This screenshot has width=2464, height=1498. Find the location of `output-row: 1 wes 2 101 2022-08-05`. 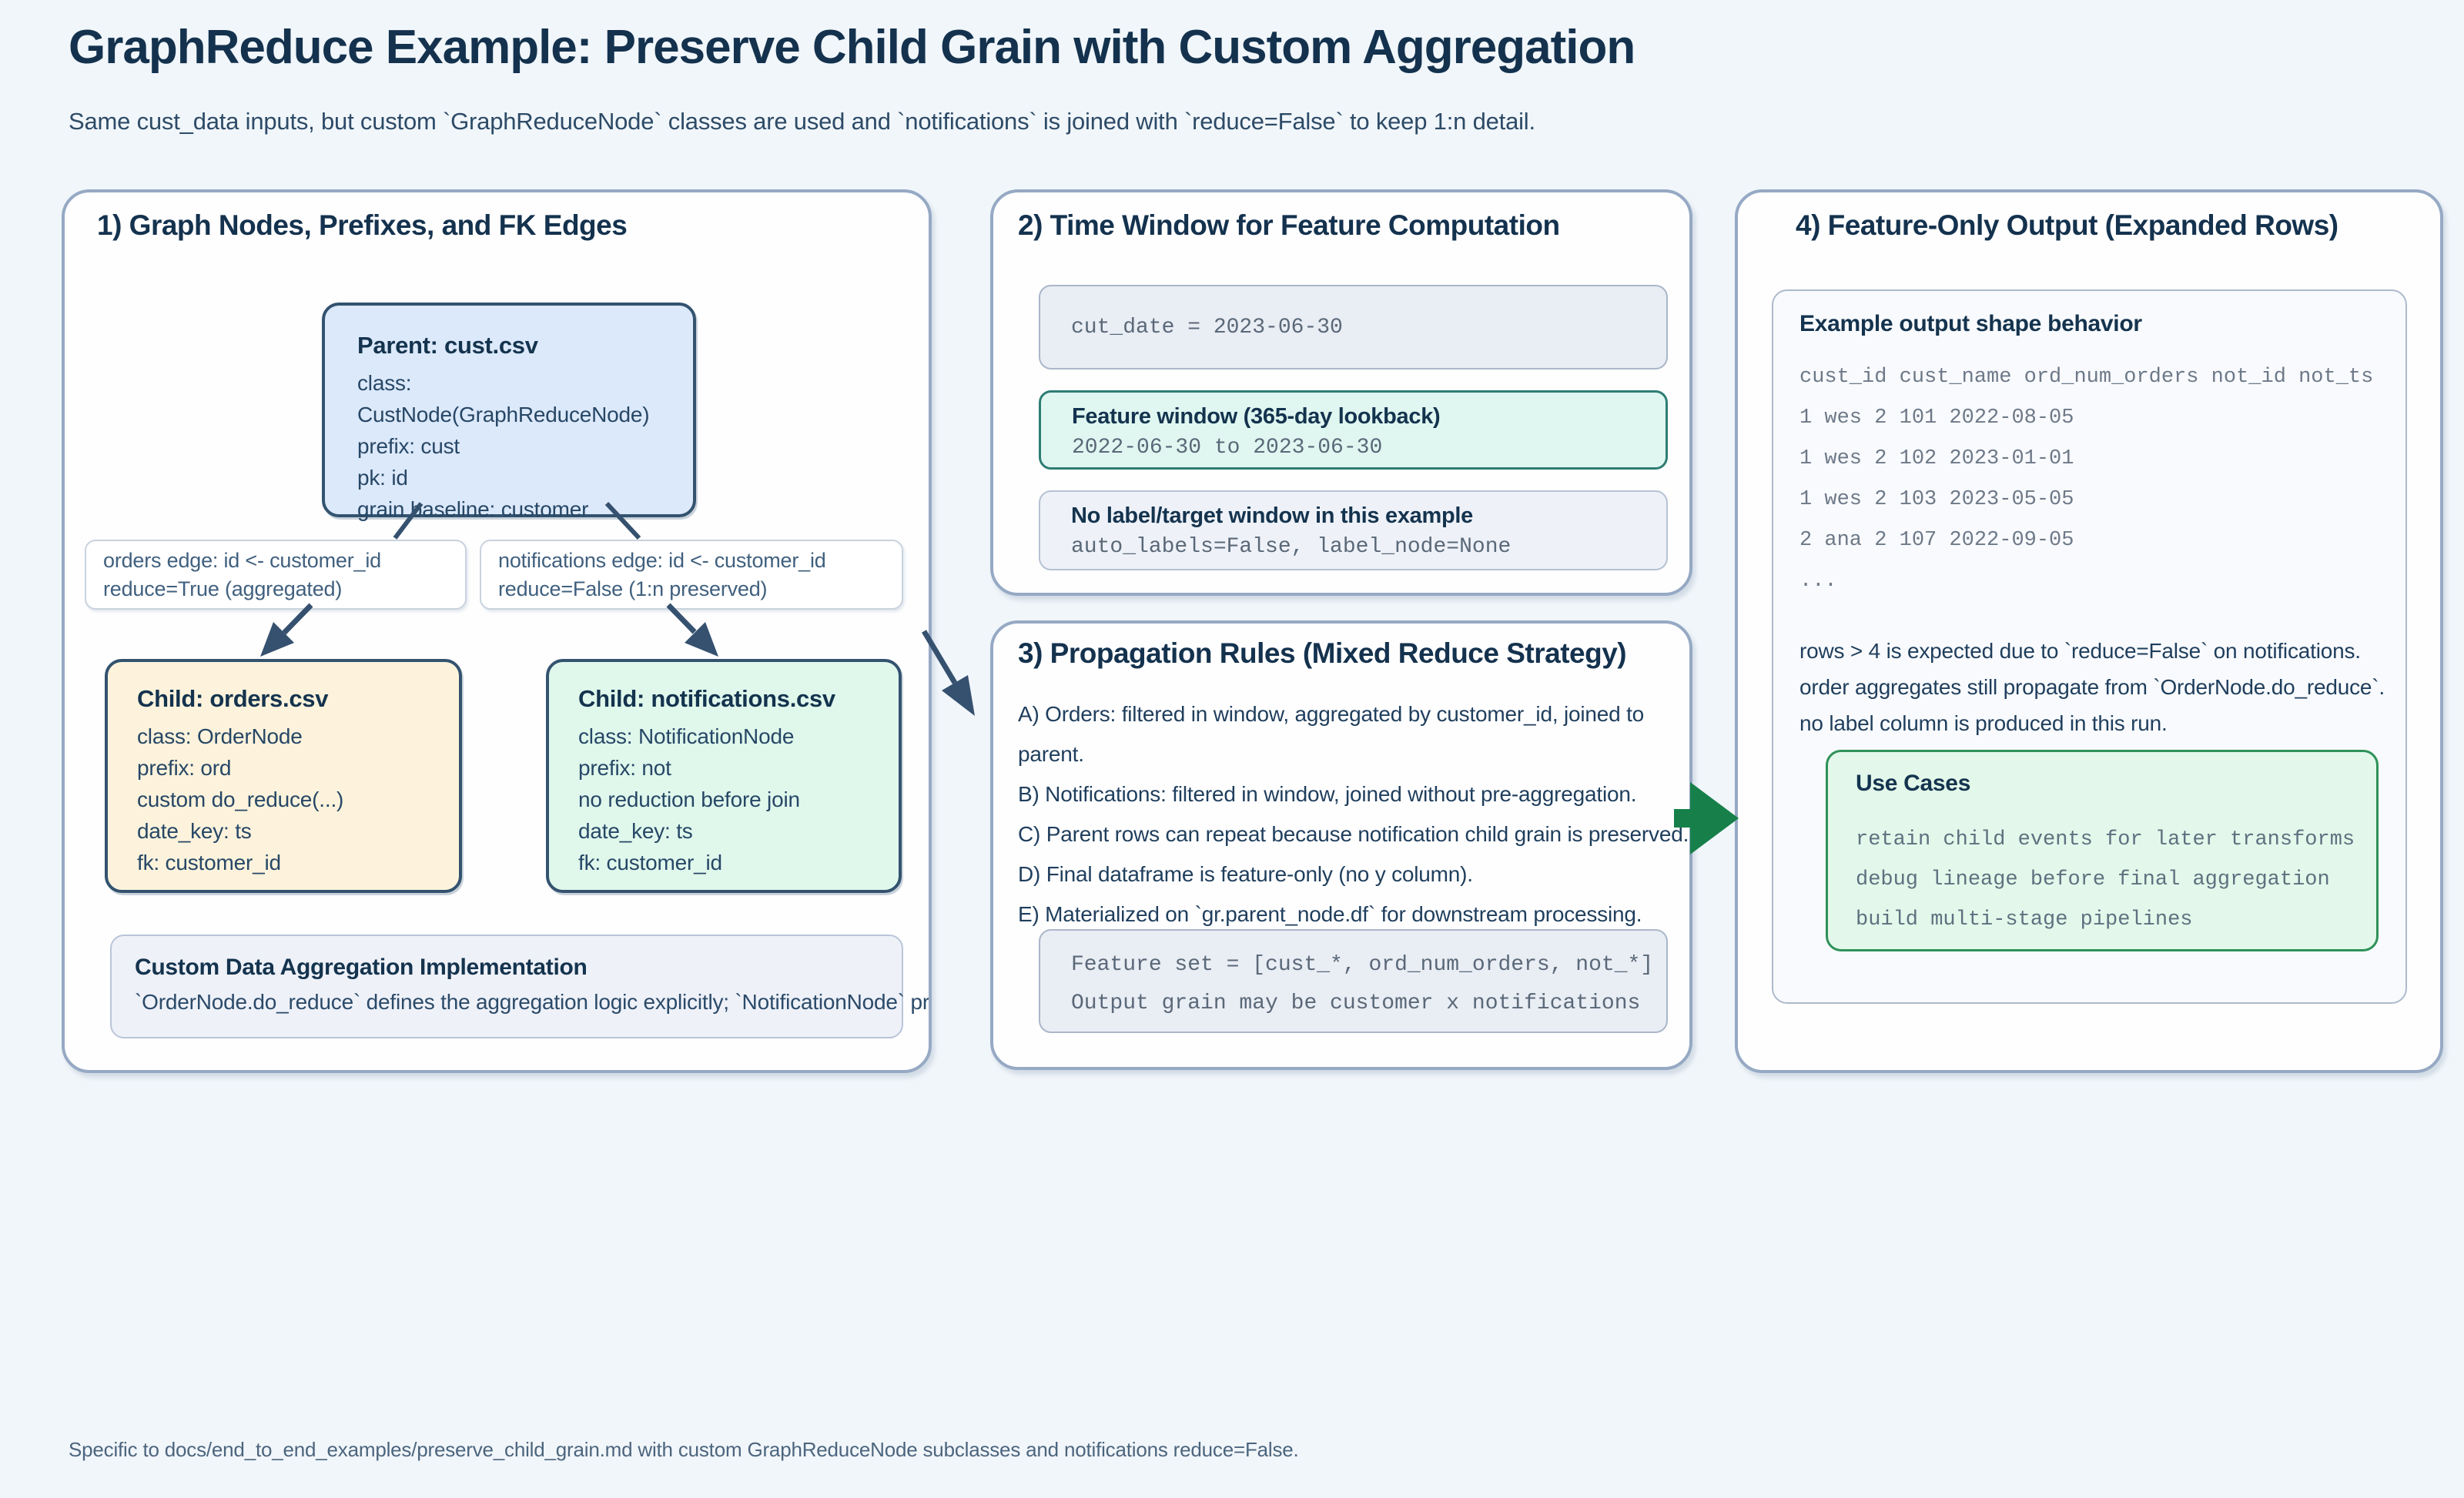

output-row: 1 wes 2 101 2022-08-05 is located at coordinates (1936, 418).